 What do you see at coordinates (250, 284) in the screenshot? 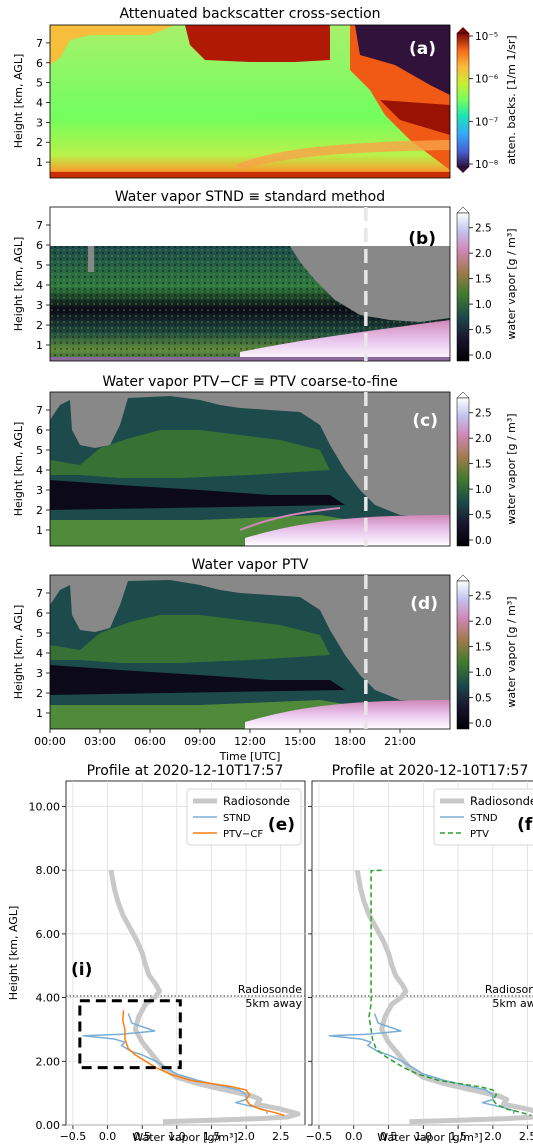
I see `panel-b-heatmap` at bounding box center [250, 284].